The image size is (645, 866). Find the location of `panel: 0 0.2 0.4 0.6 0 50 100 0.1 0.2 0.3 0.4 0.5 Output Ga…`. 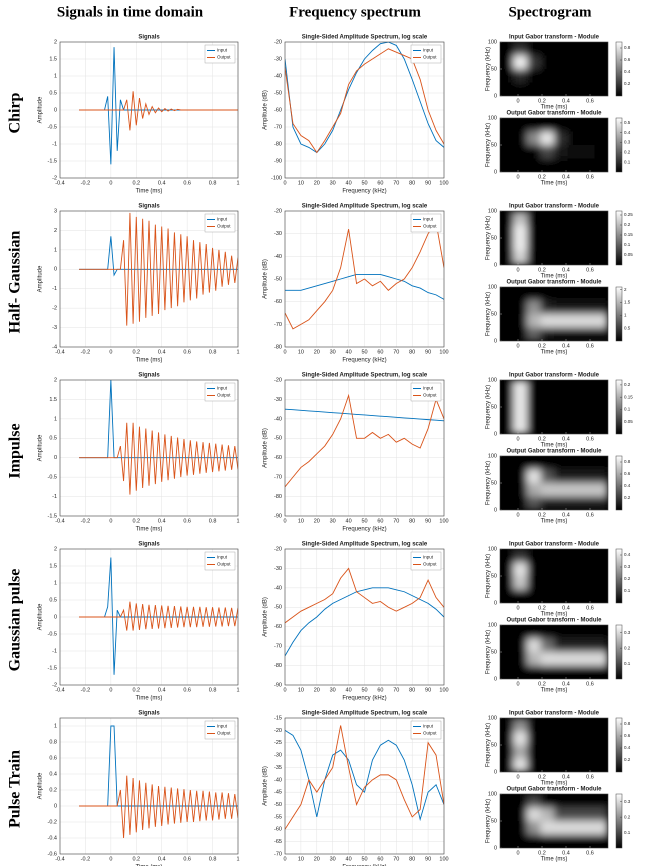

panel: 0 0.2 0.4 0.6 0 50 100 0.1 0.2 0.3 0.4 0.5 Output Ga… is located at coordinates (558, 149).